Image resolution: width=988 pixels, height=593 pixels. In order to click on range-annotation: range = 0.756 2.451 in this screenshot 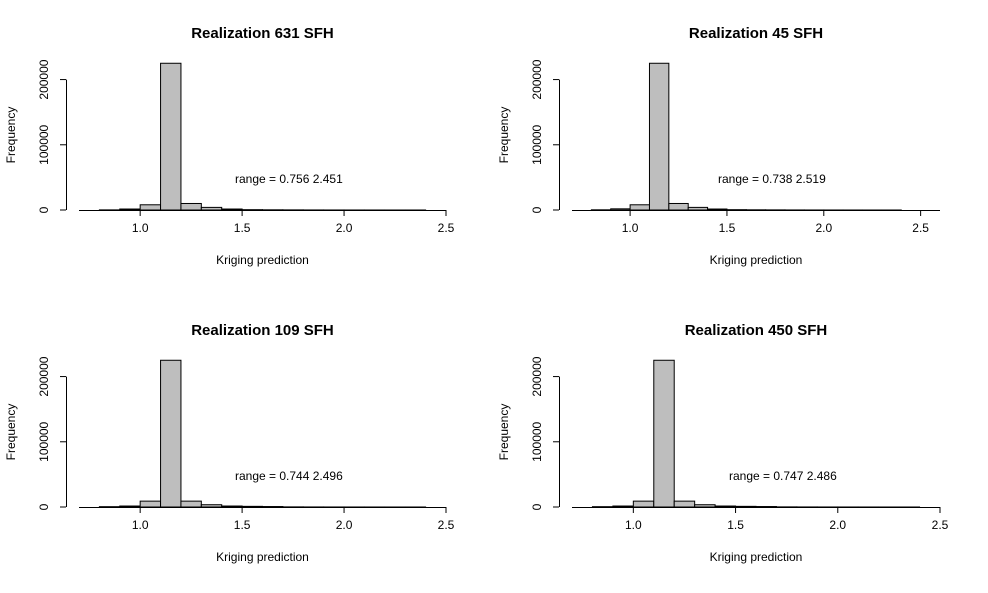, I will do `click(289, 179)`.